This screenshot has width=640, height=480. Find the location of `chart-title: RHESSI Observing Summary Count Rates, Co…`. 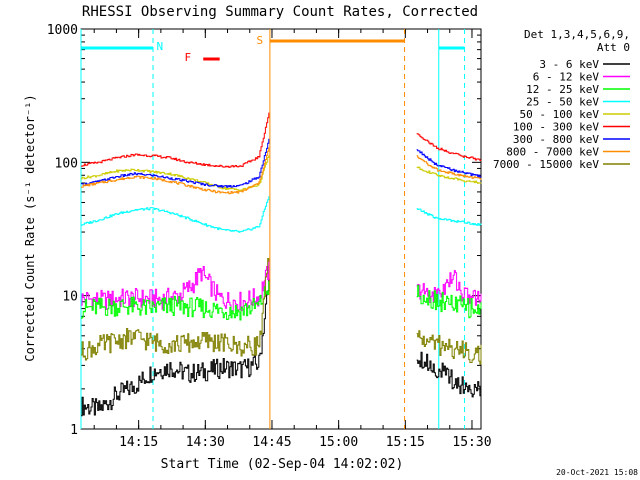

chart-title: RHESSI Observing Summary Count Rates, Co… is located at coordinates (280, 12).